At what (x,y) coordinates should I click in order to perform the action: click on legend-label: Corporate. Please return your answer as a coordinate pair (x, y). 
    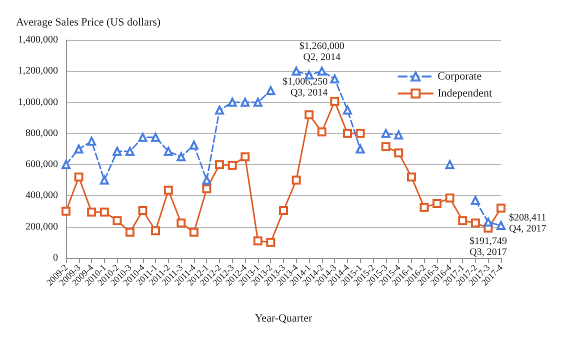
    Looking at the image, I should click on (460, 76).